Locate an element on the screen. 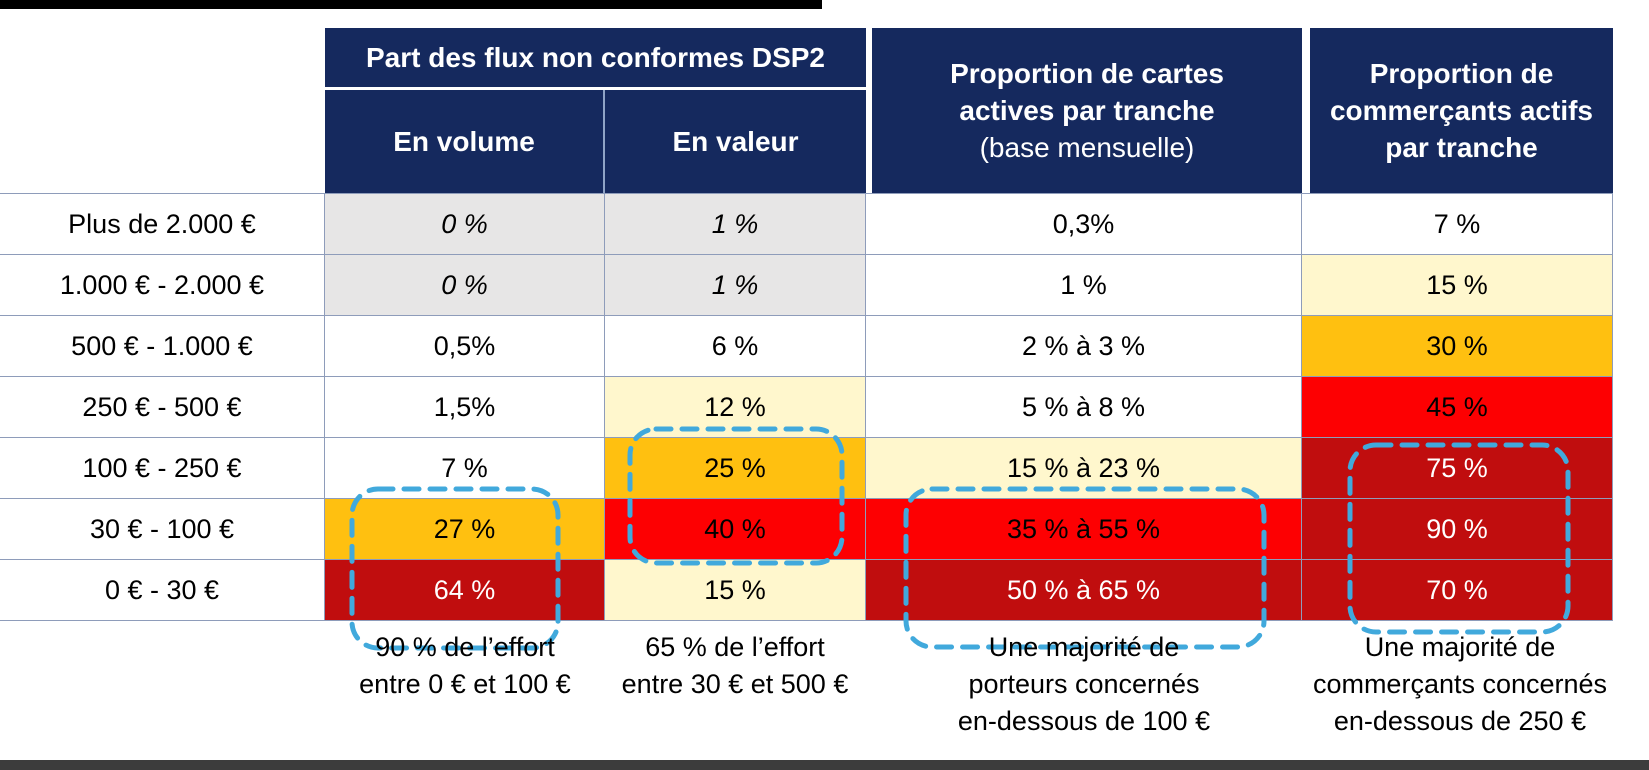 The width and height of the screenshot is (1649, 770). column-header-line: commerçants actifs is located at coordinates (1461, 110).